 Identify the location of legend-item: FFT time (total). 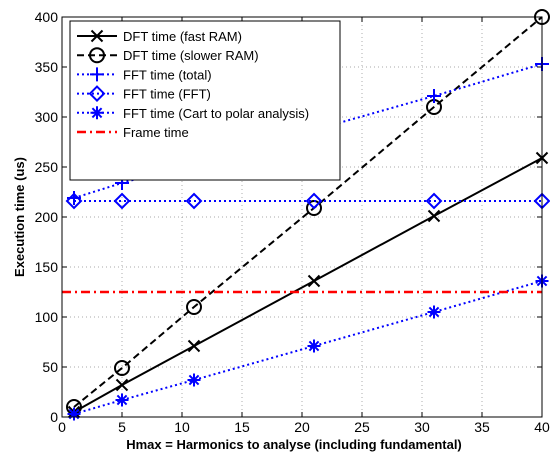
(144, 74).